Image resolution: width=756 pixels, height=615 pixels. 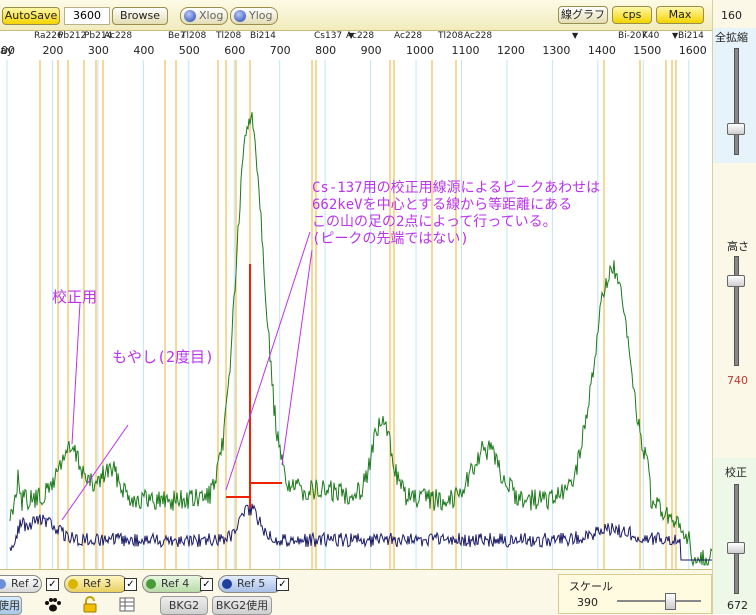 I want to click on ref5-button: Ref 5, so click(x=250, y=584).